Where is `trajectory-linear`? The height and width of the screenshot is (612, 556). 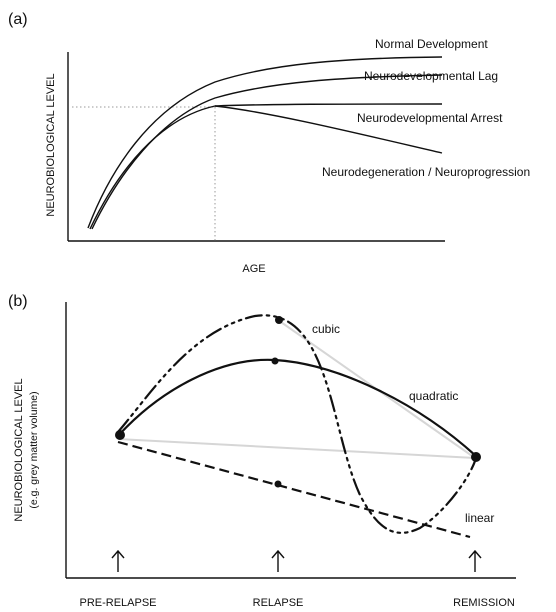 trajectory-linear is located at coordinates (294, 489).